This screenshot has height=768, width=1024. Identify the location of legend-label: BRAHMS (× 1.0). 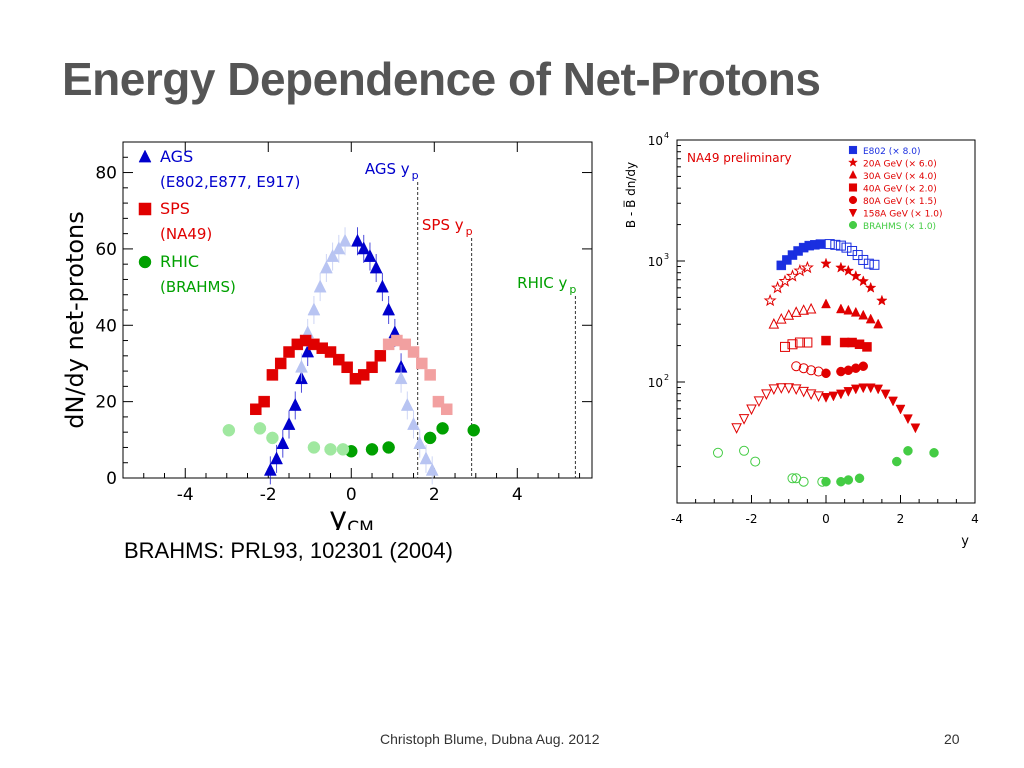
(899, 227).